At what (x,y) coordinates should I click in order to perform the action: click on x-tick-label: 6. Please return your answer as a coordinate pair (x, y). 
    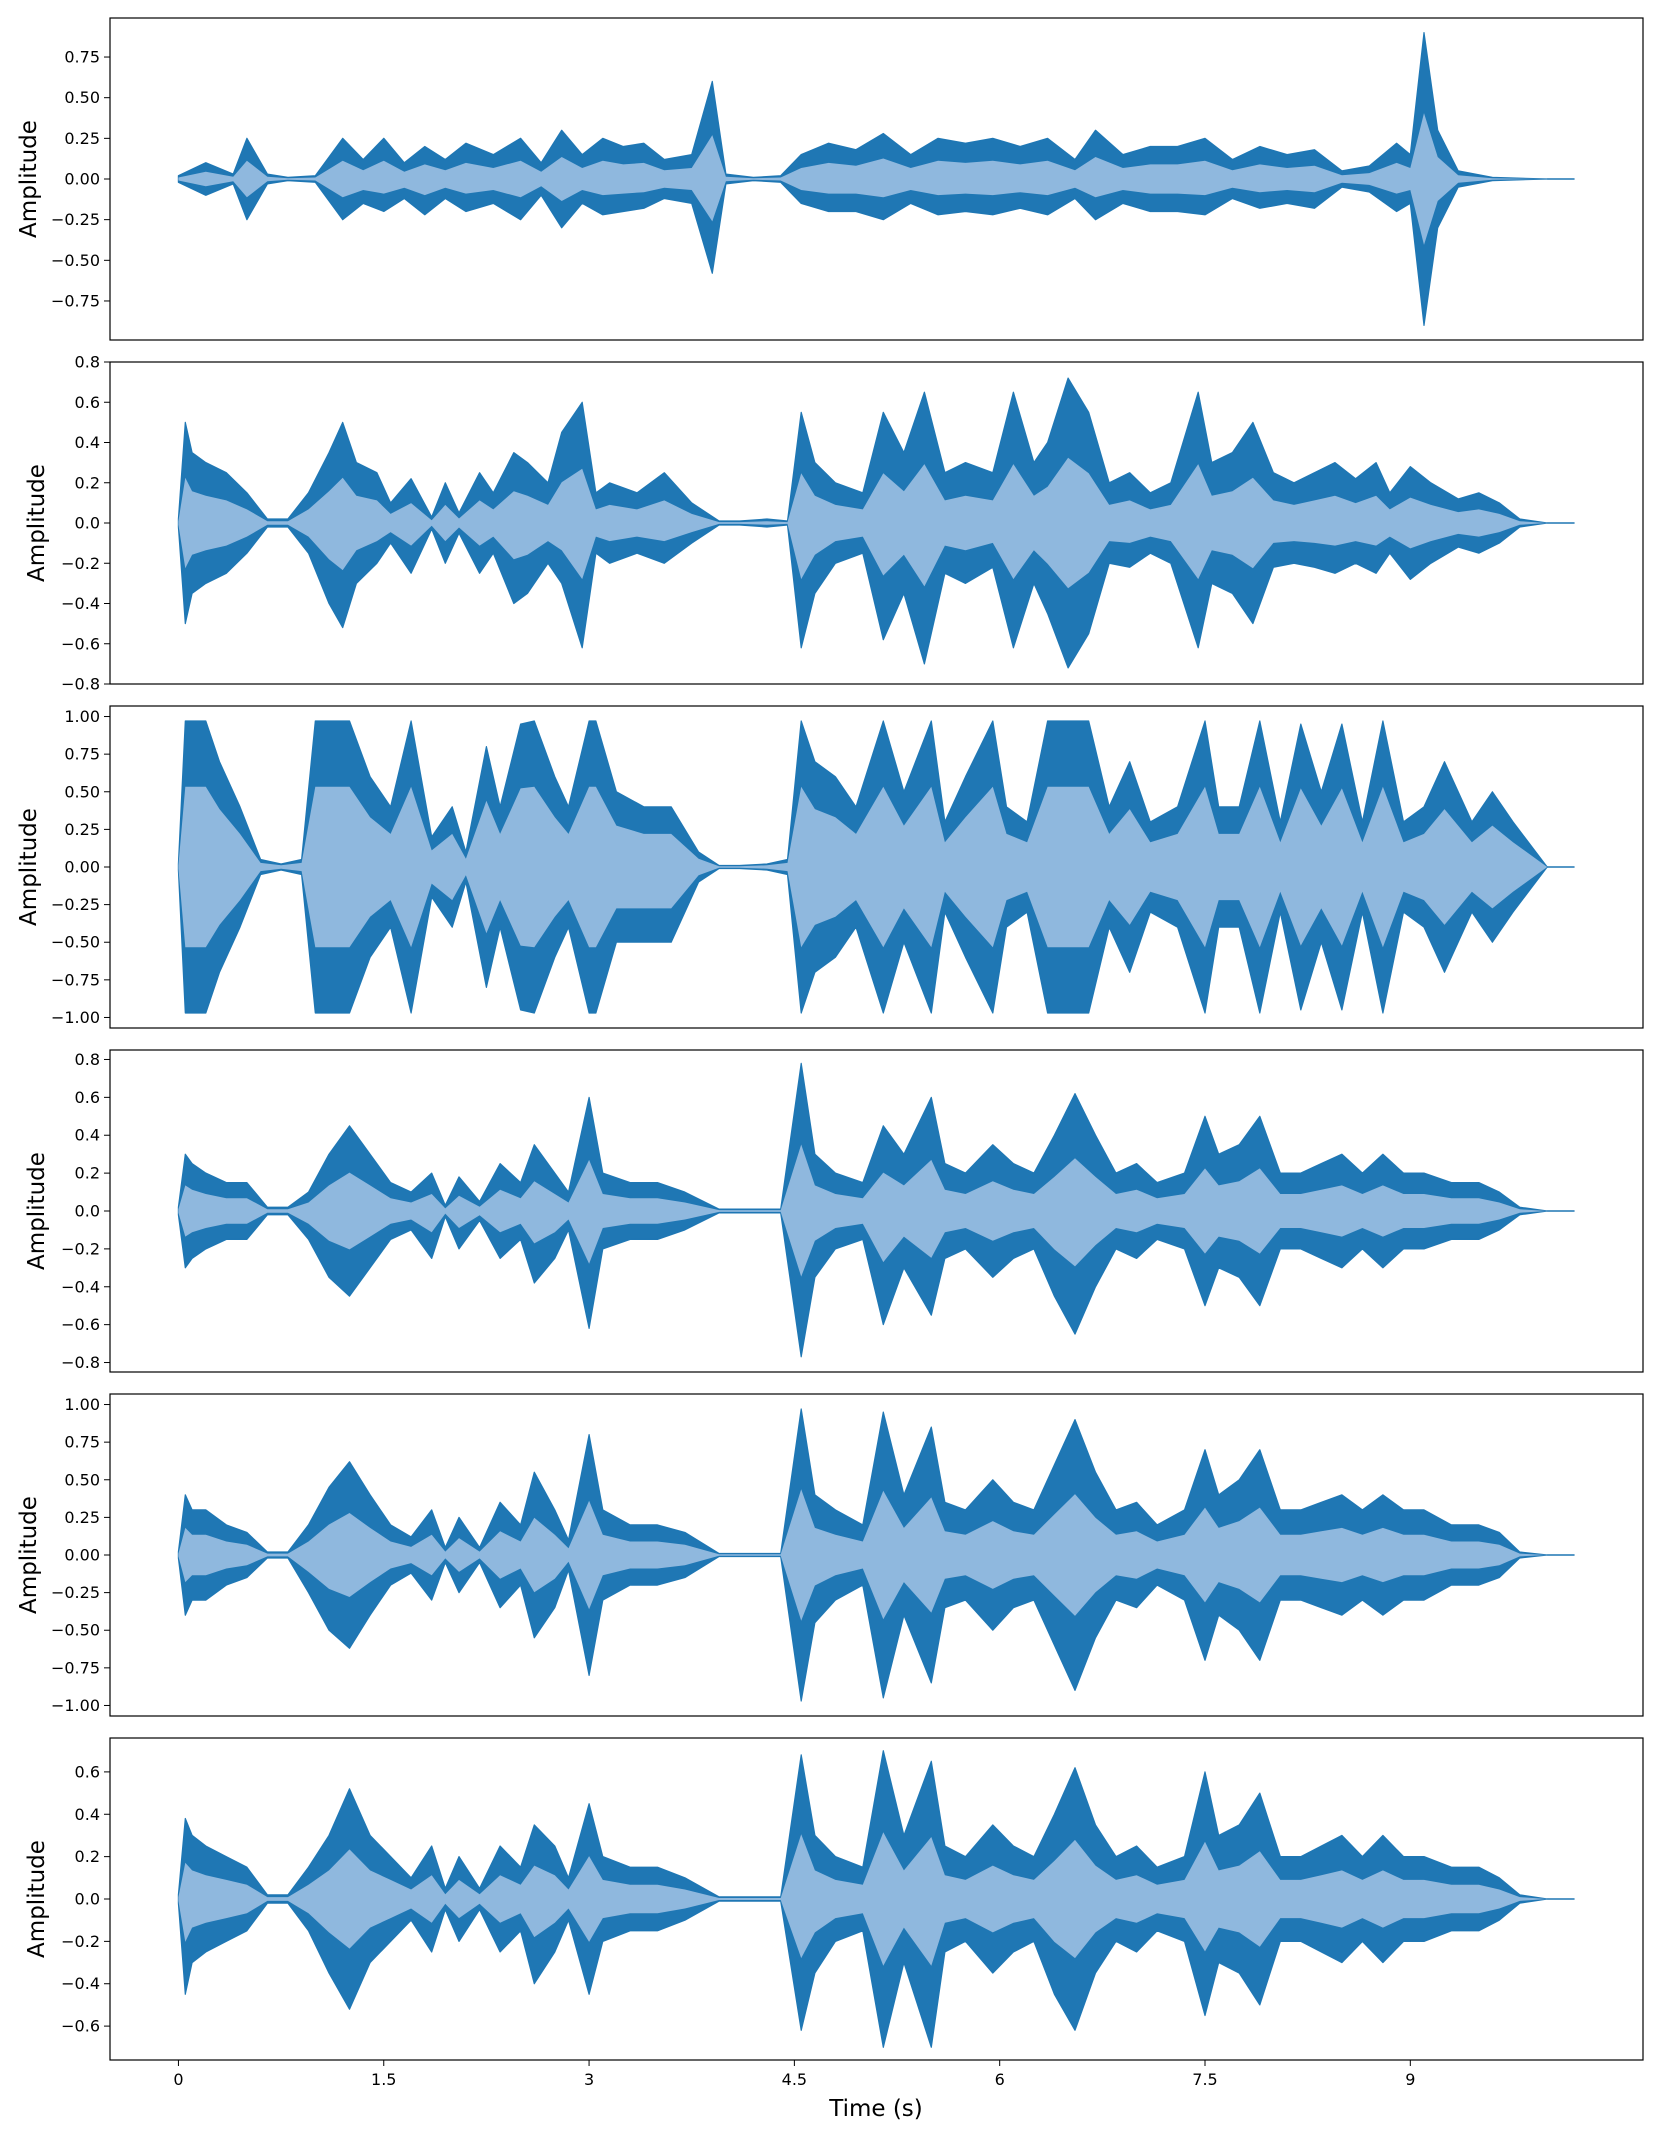
    Looking at the image, I should click on (1000, 2079).